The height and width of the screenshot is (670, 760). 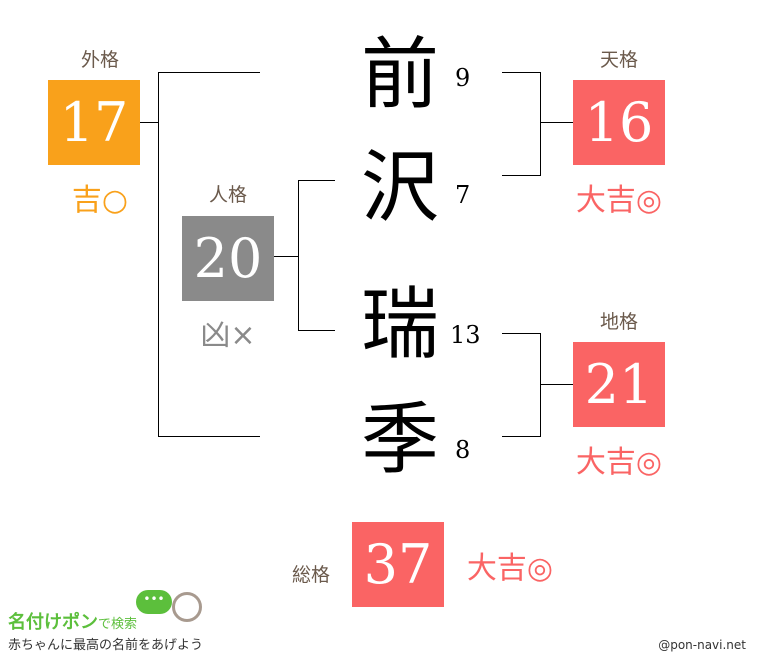 What do you see at coordinates (118, 624) in the screenshot?
I see `logo-sub: で検索` at bounding box center [118, 624].